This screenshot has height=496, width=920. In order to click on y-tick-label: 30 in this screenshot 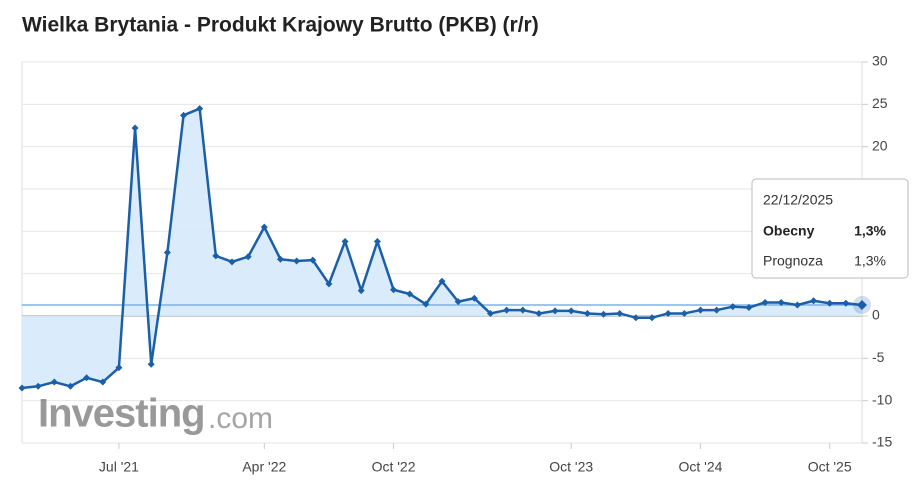, I will do `click(880, 61)`.